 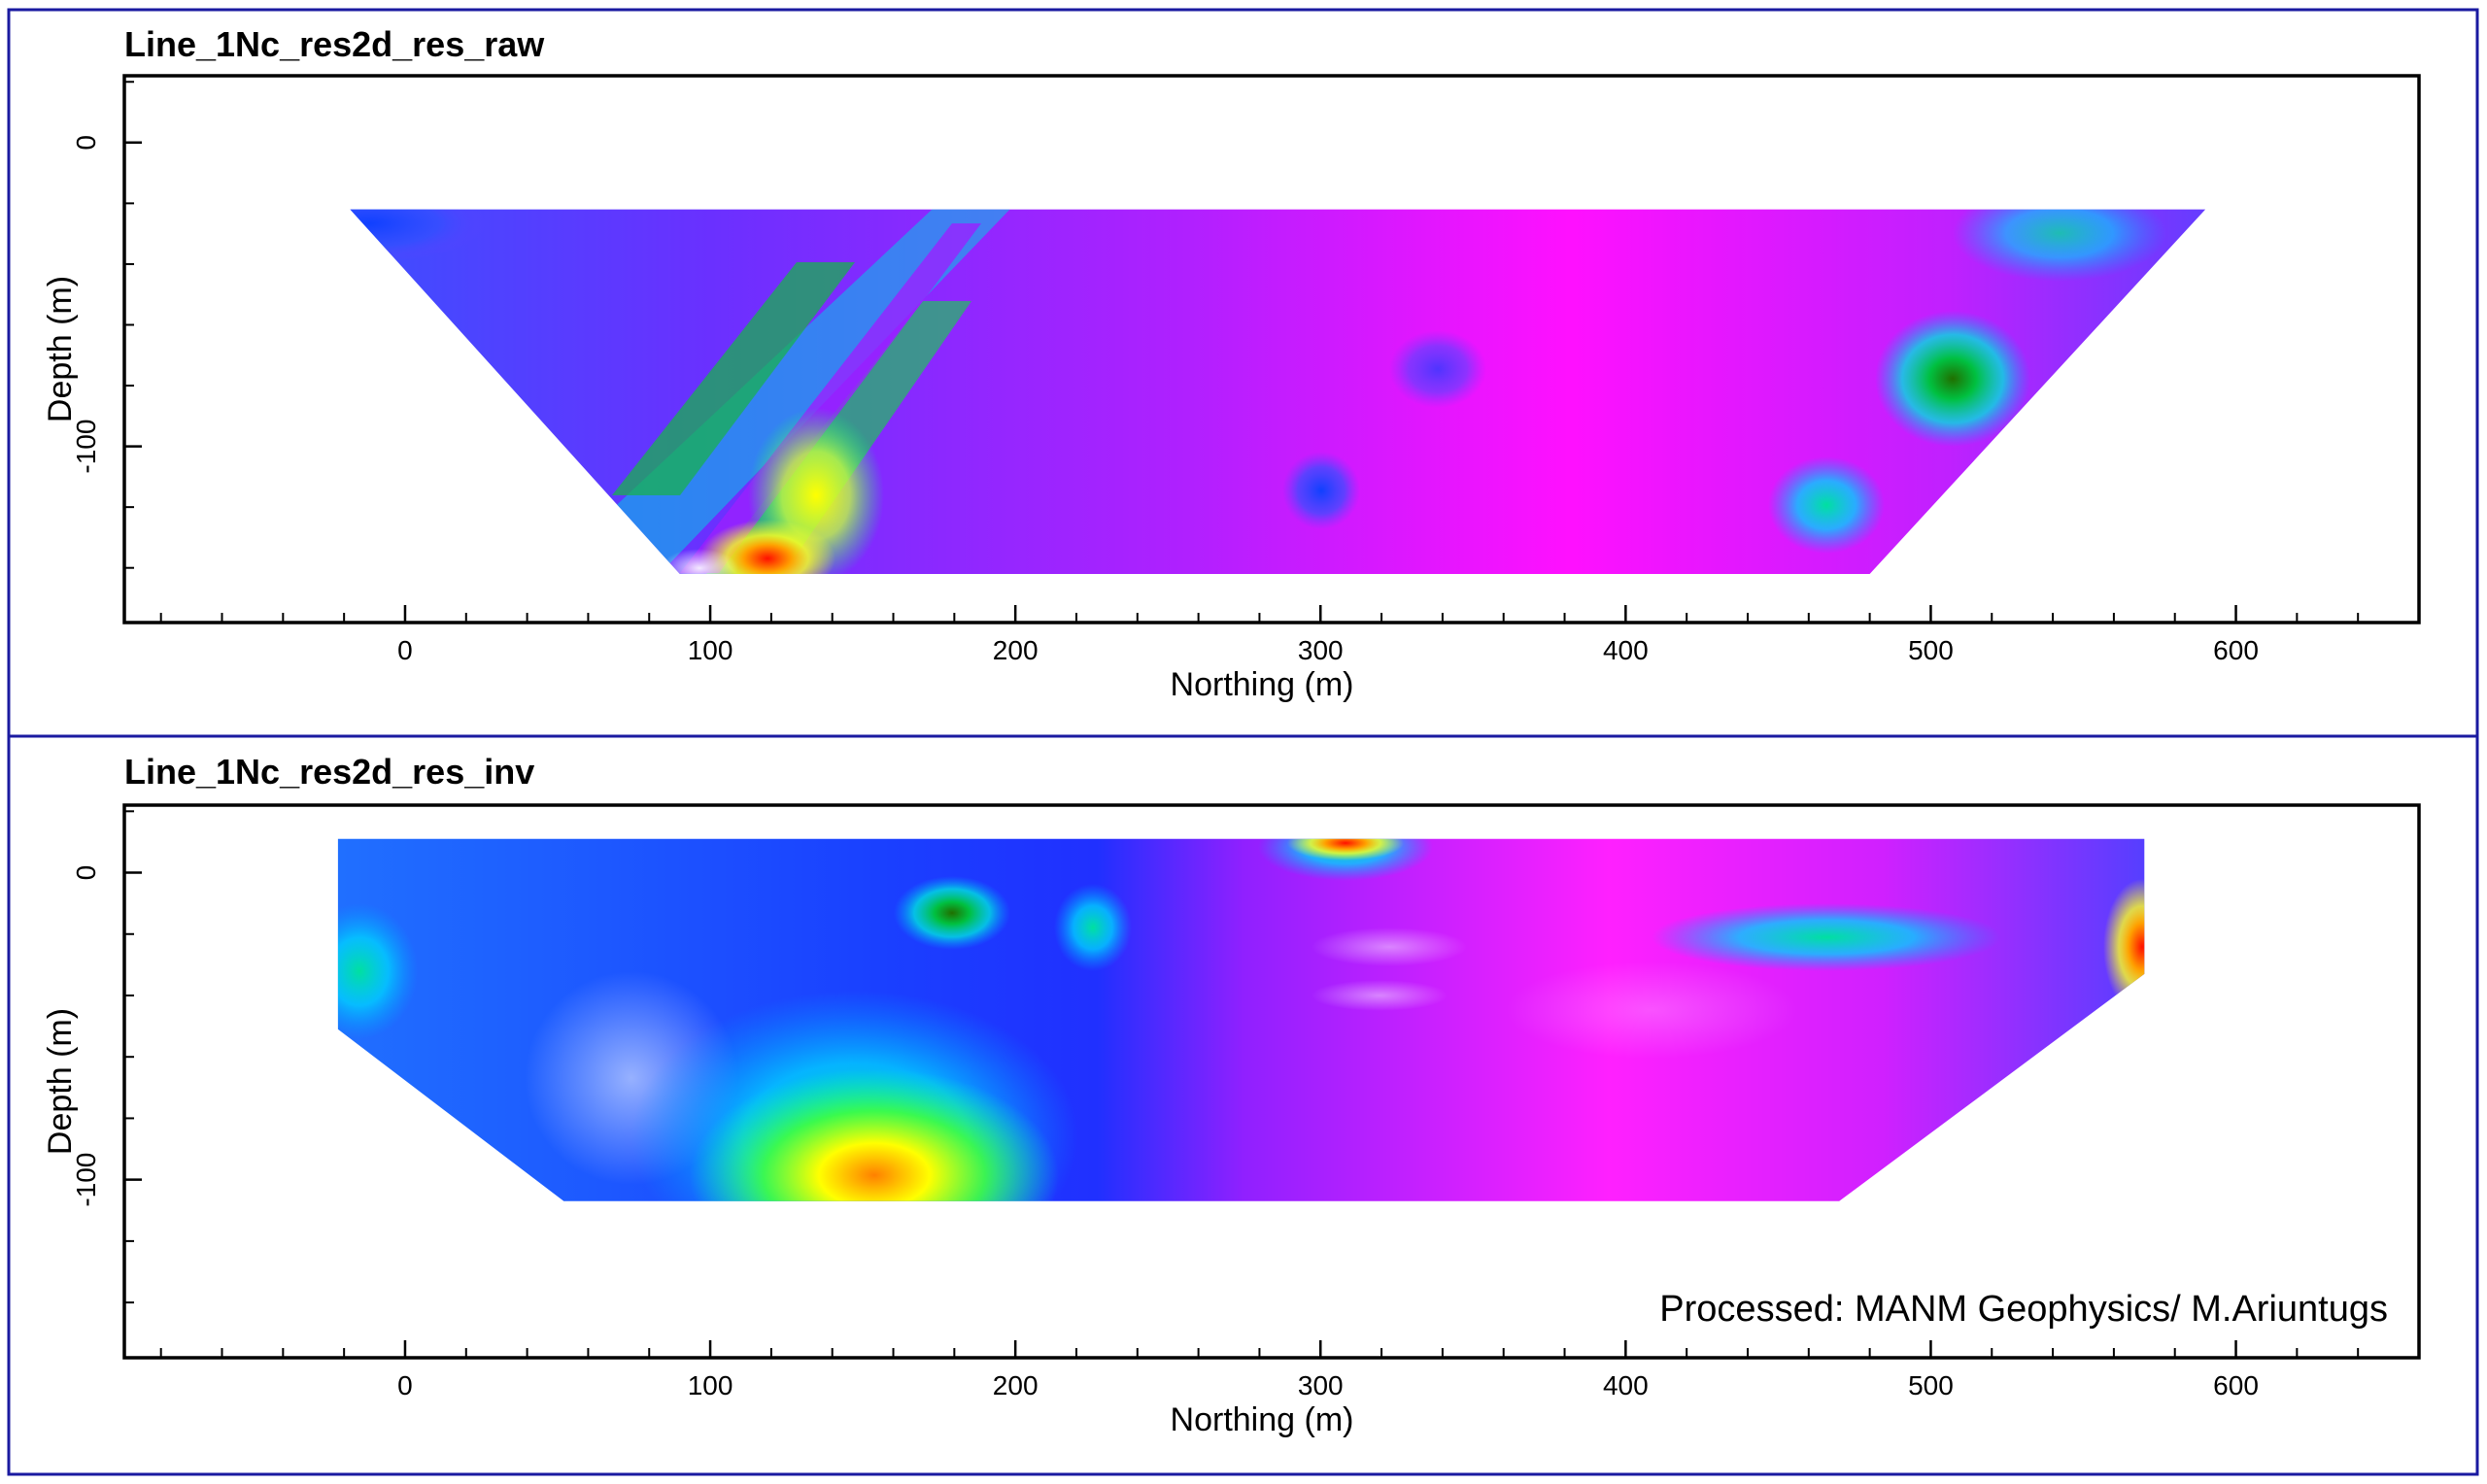 I want to click on blob-red-right, so click(x=2124, y=947).